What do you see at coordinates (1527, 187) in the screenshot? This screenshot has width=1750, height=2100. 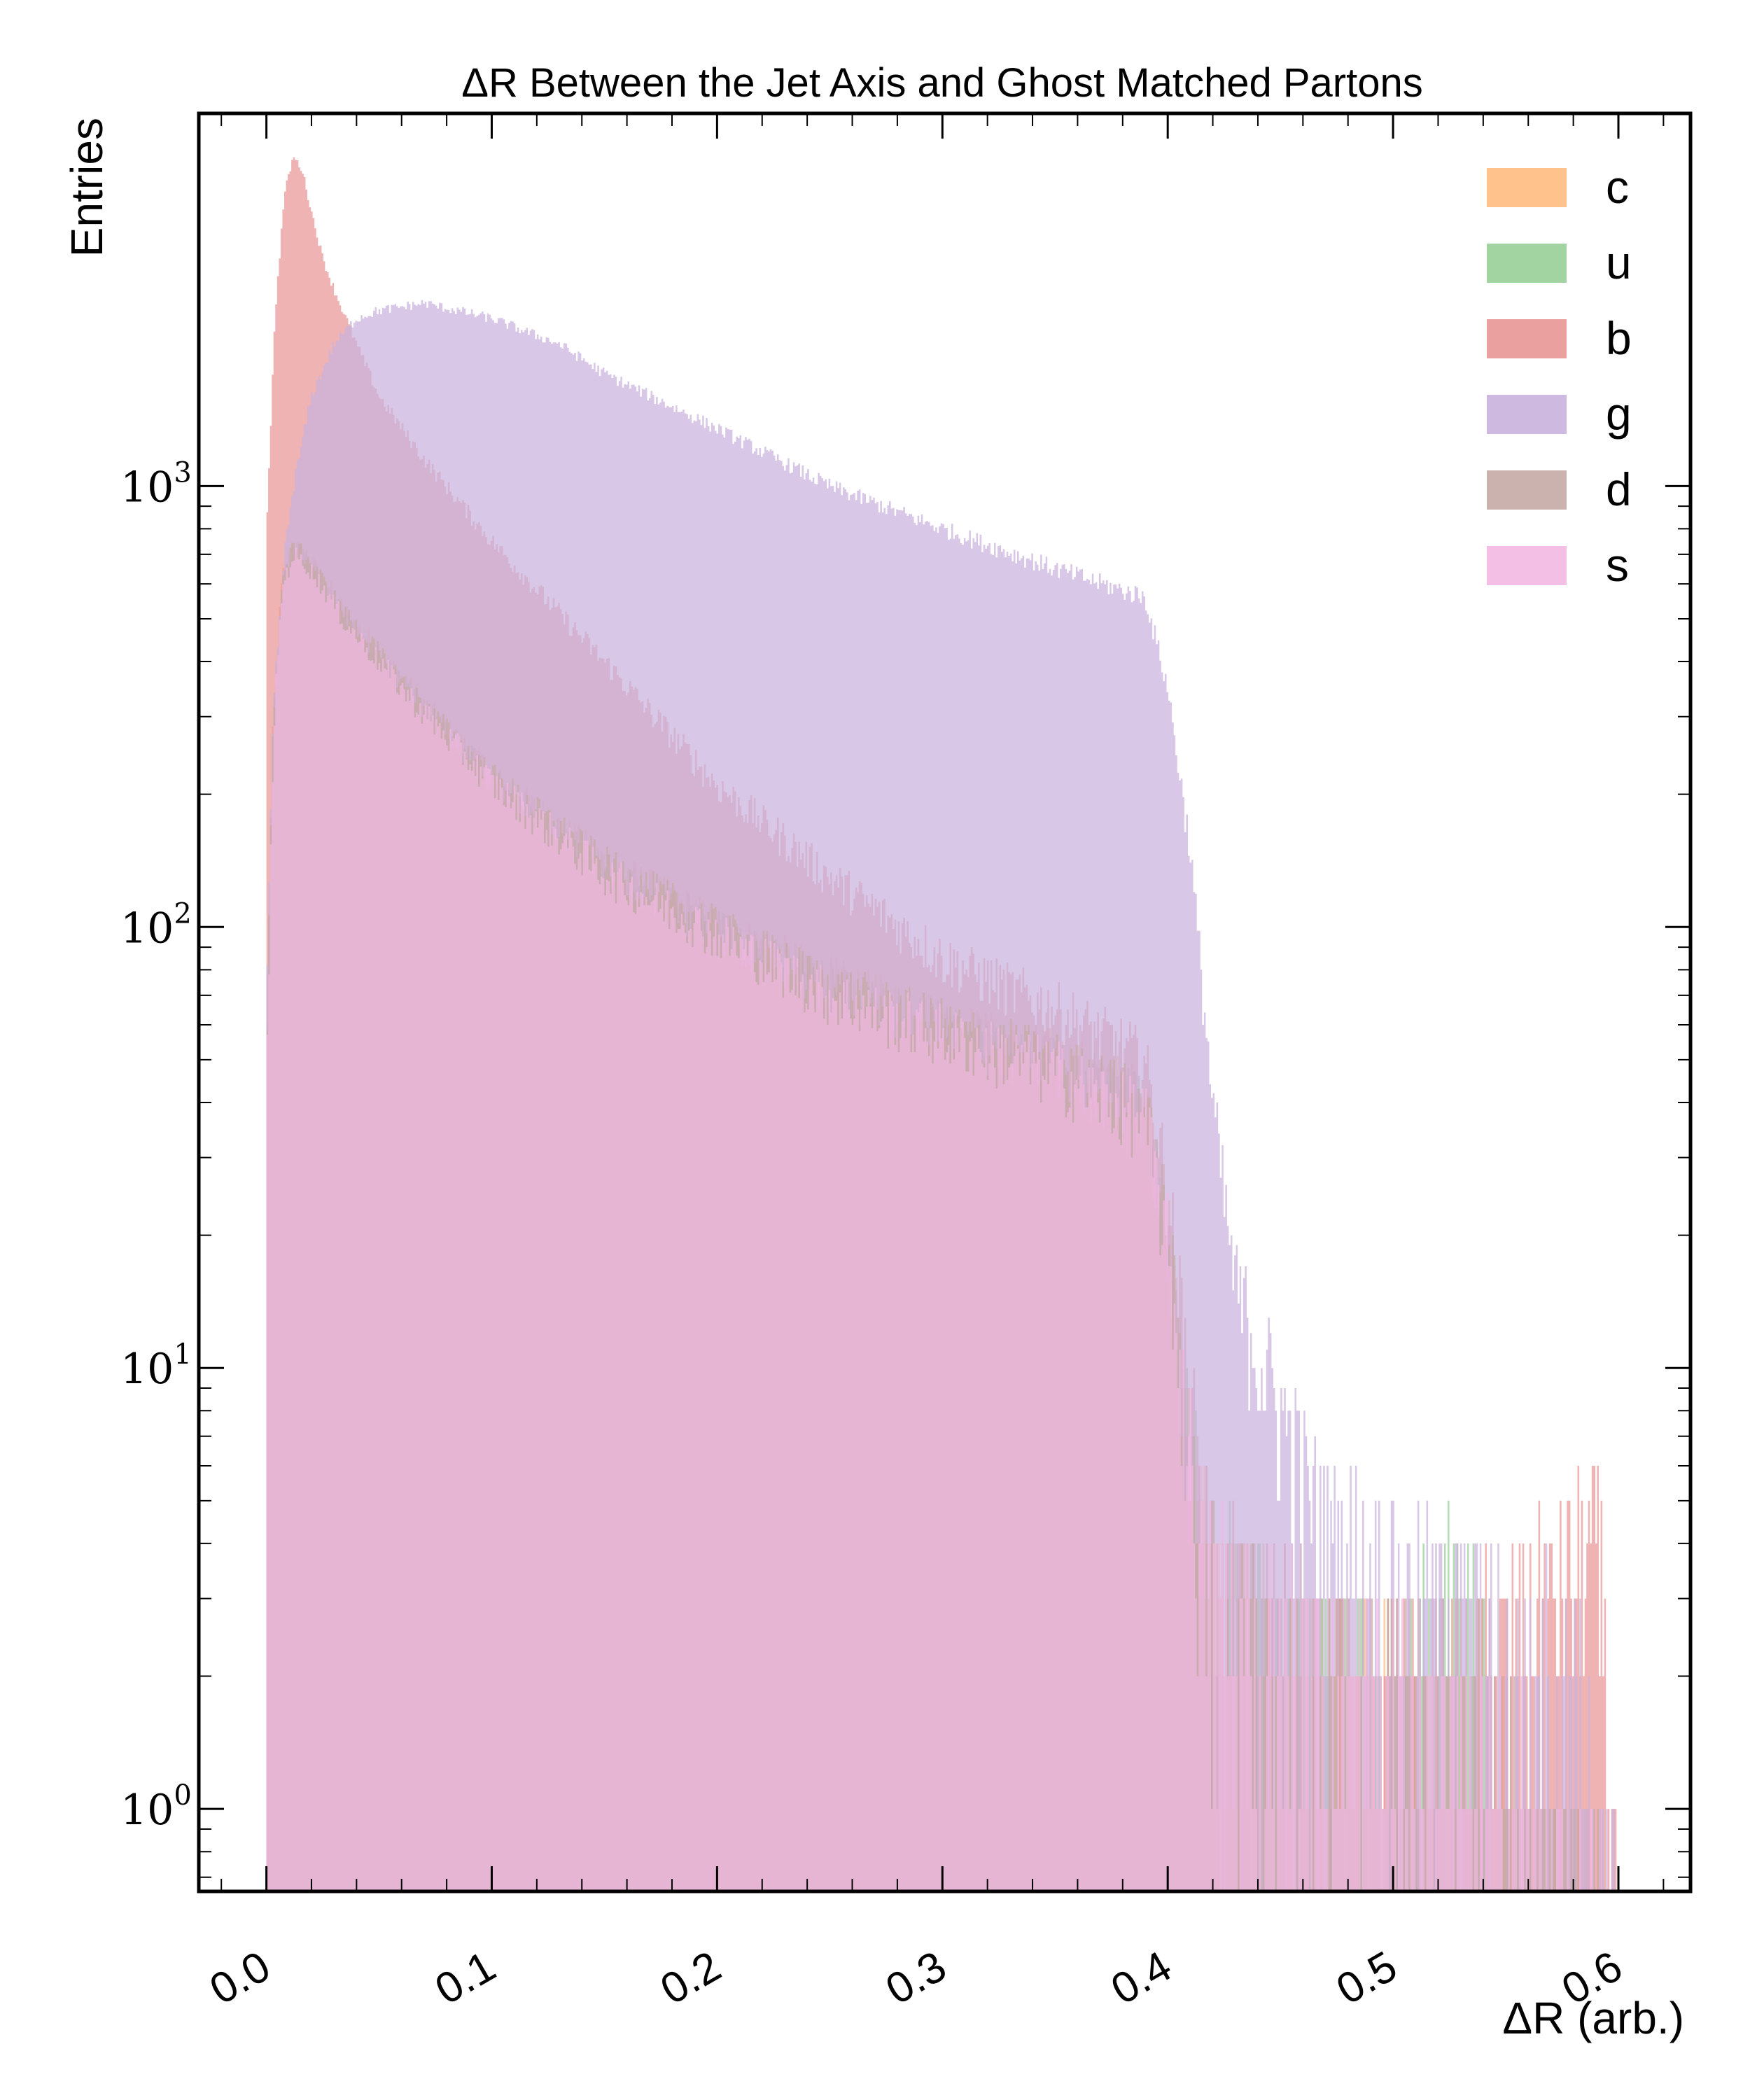 I see `legend-swatch-c` at bounding box center [1527, 187].